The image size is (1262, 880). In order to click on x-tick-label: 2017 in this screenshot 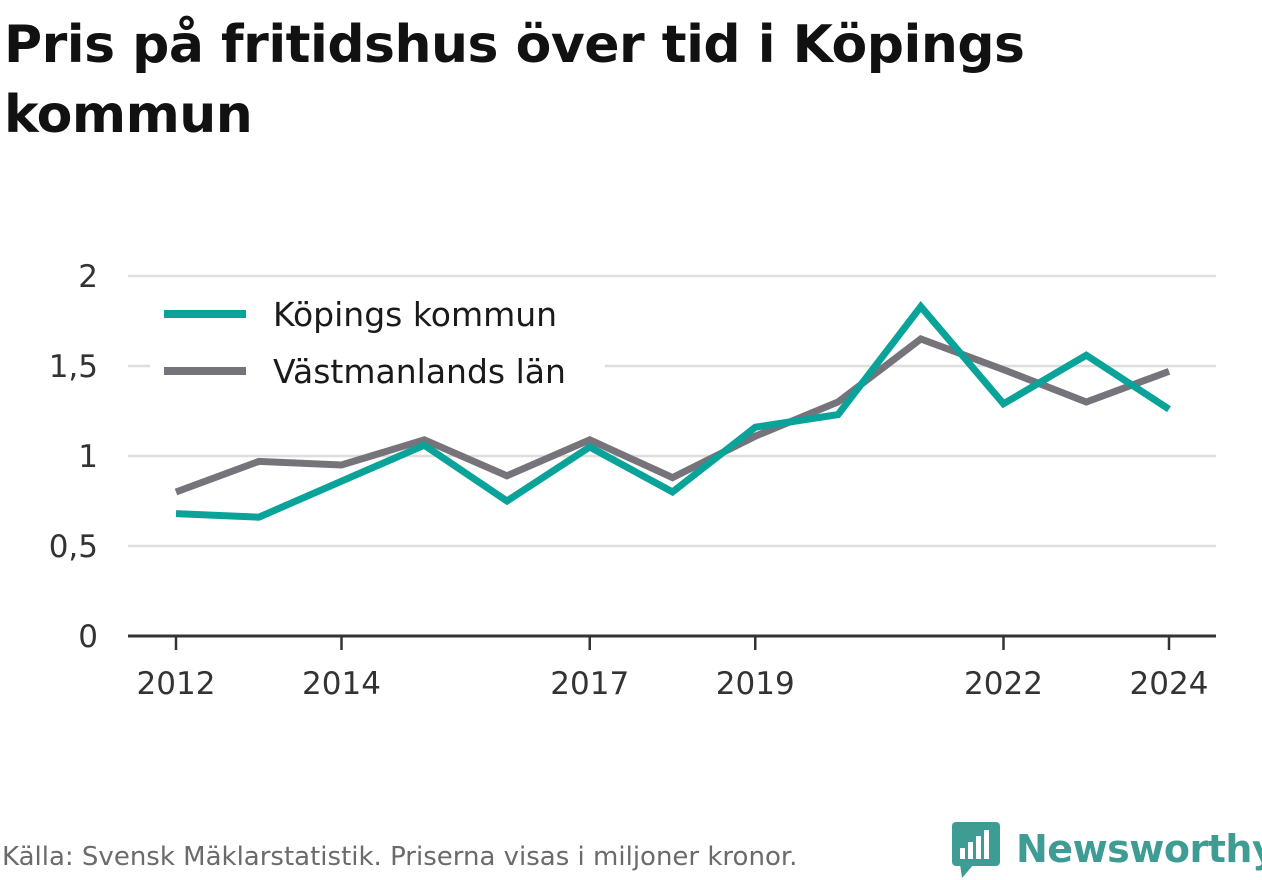, I will do `click(589, 684)`.